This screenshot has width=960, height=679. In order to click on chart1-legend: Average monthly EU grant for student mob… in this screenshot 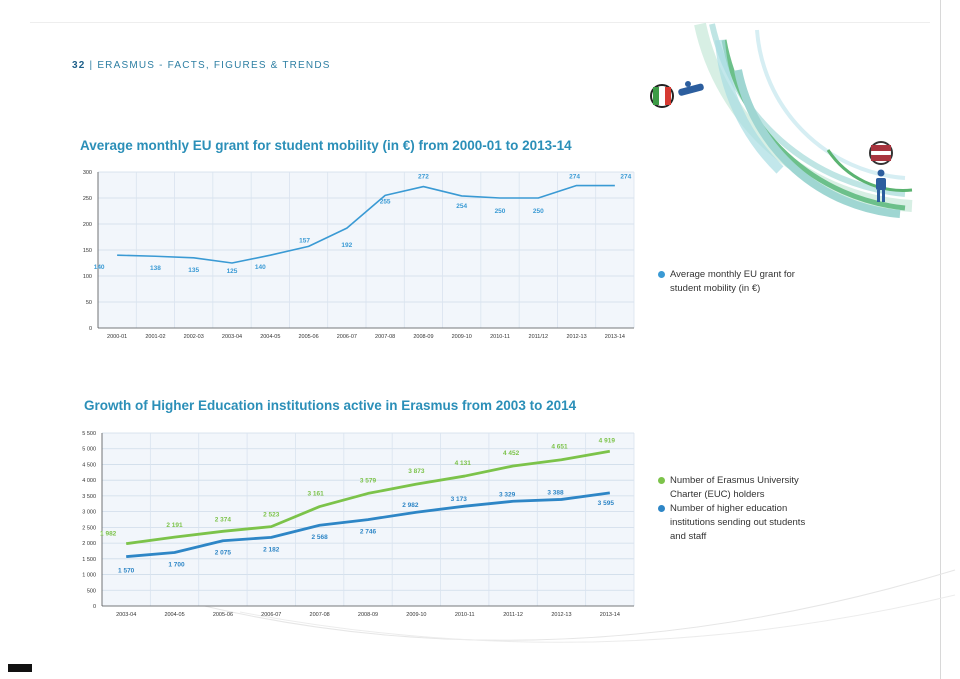, I will do `click(739, 282)`.